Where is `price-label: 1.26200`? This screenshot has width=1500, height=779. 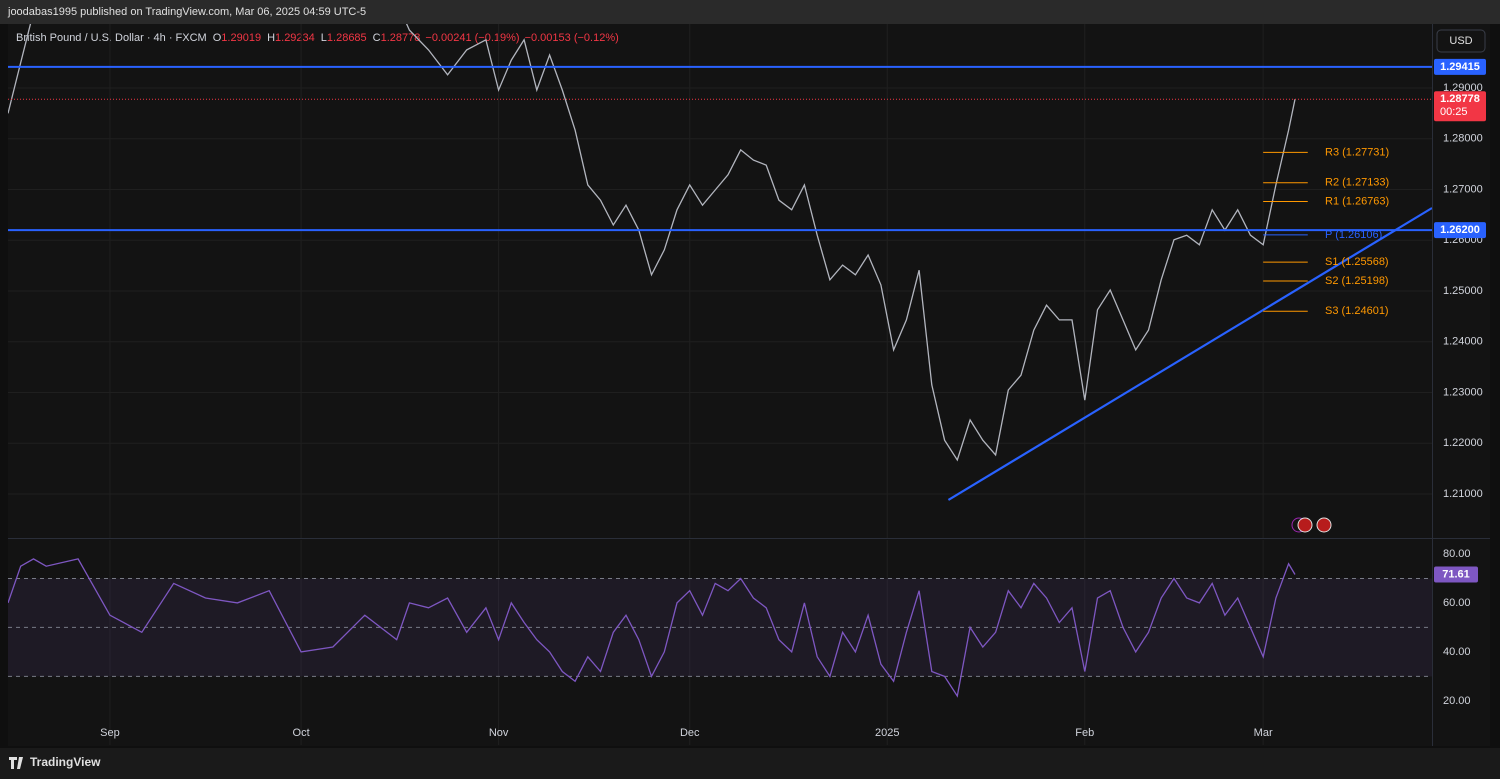
price-label: 1.26200 is located at coordinates (1460, 230).